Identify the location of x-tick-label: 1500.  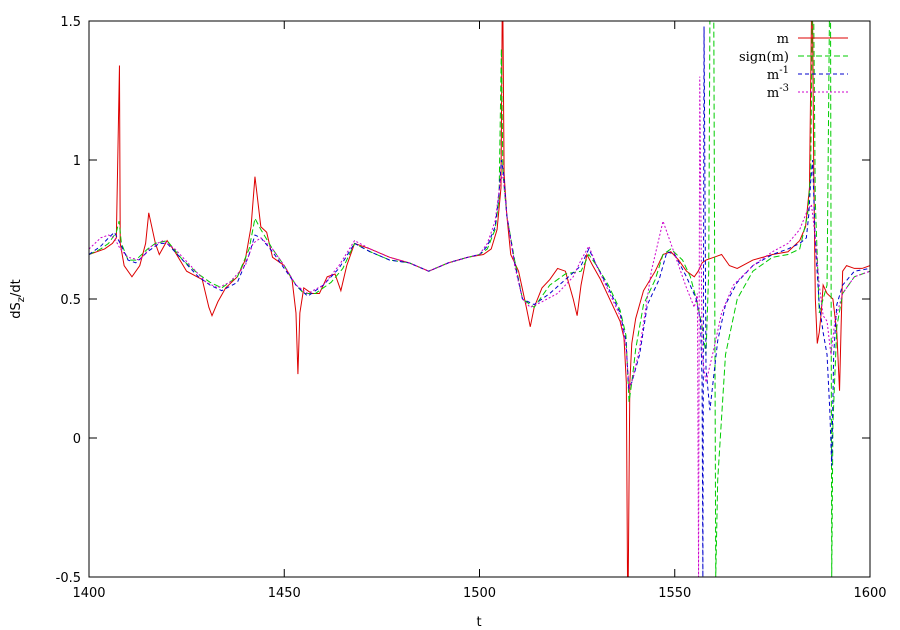
(479, 593).